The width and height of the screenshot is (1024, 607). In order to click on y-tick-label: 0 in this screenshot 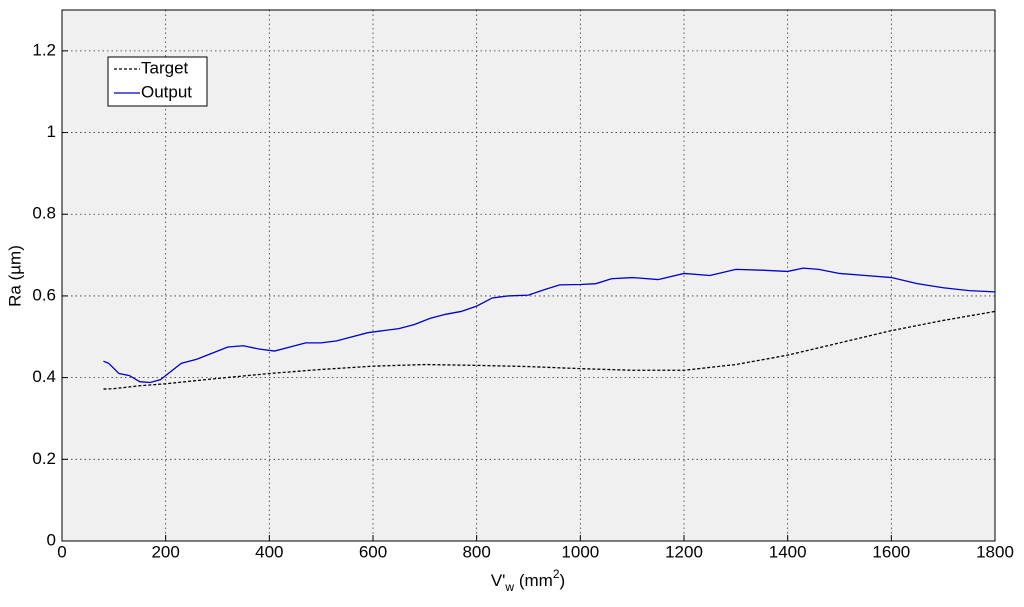, I will do `click(51, 539)`.